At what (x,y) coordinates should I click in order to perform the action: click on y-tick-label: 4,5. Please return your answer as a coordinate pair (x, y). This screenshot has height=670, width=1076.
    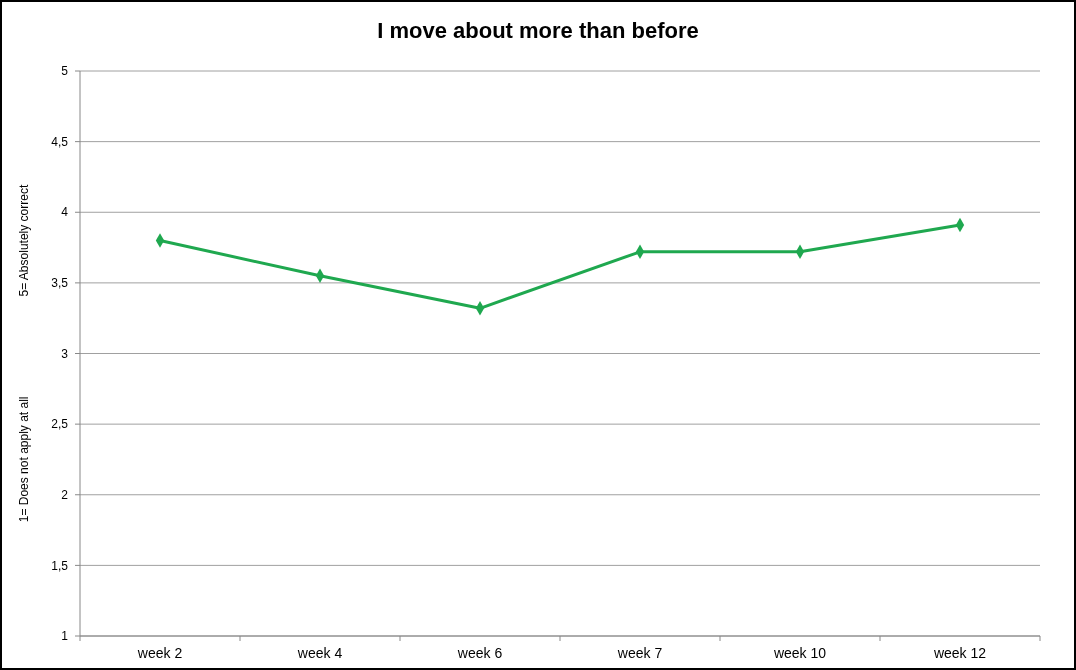
    Looking at the image, I should click on (60, 141).